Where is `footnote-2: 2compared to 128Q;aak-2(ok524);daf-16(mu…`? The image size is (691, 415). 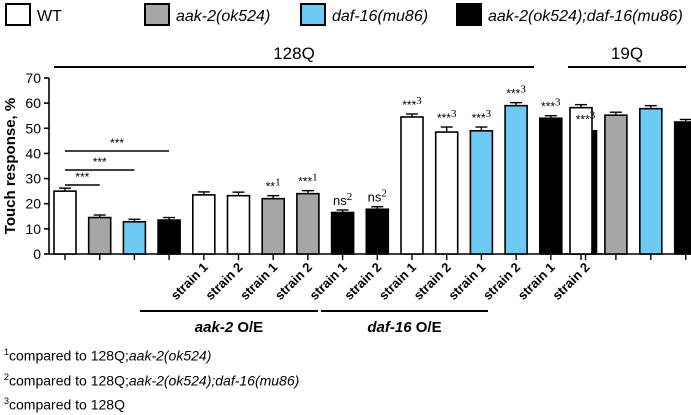
footnote-2: 2compared to 128Q;aak-2(ok524);daf-16(mu… is located at coordinates (152, 380).